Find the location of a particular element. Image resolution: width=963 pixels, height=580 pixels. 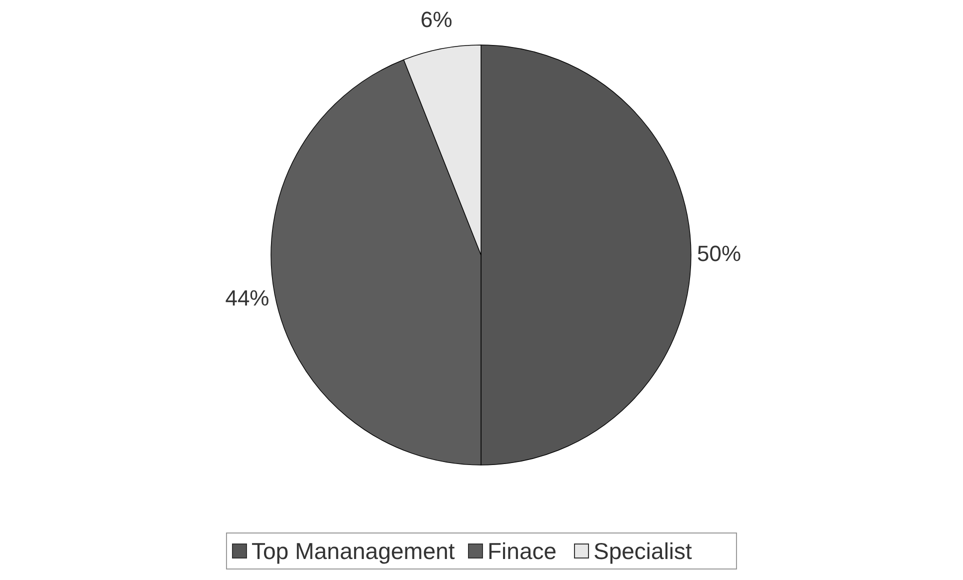

legend-label: Top Mananagement is located at coordinates (354, 551).